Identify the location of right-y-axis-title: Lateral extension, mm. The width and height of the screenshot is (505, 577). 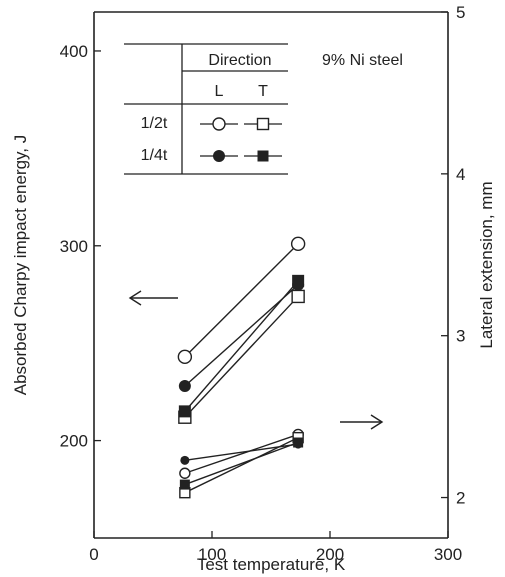
(486, 264).